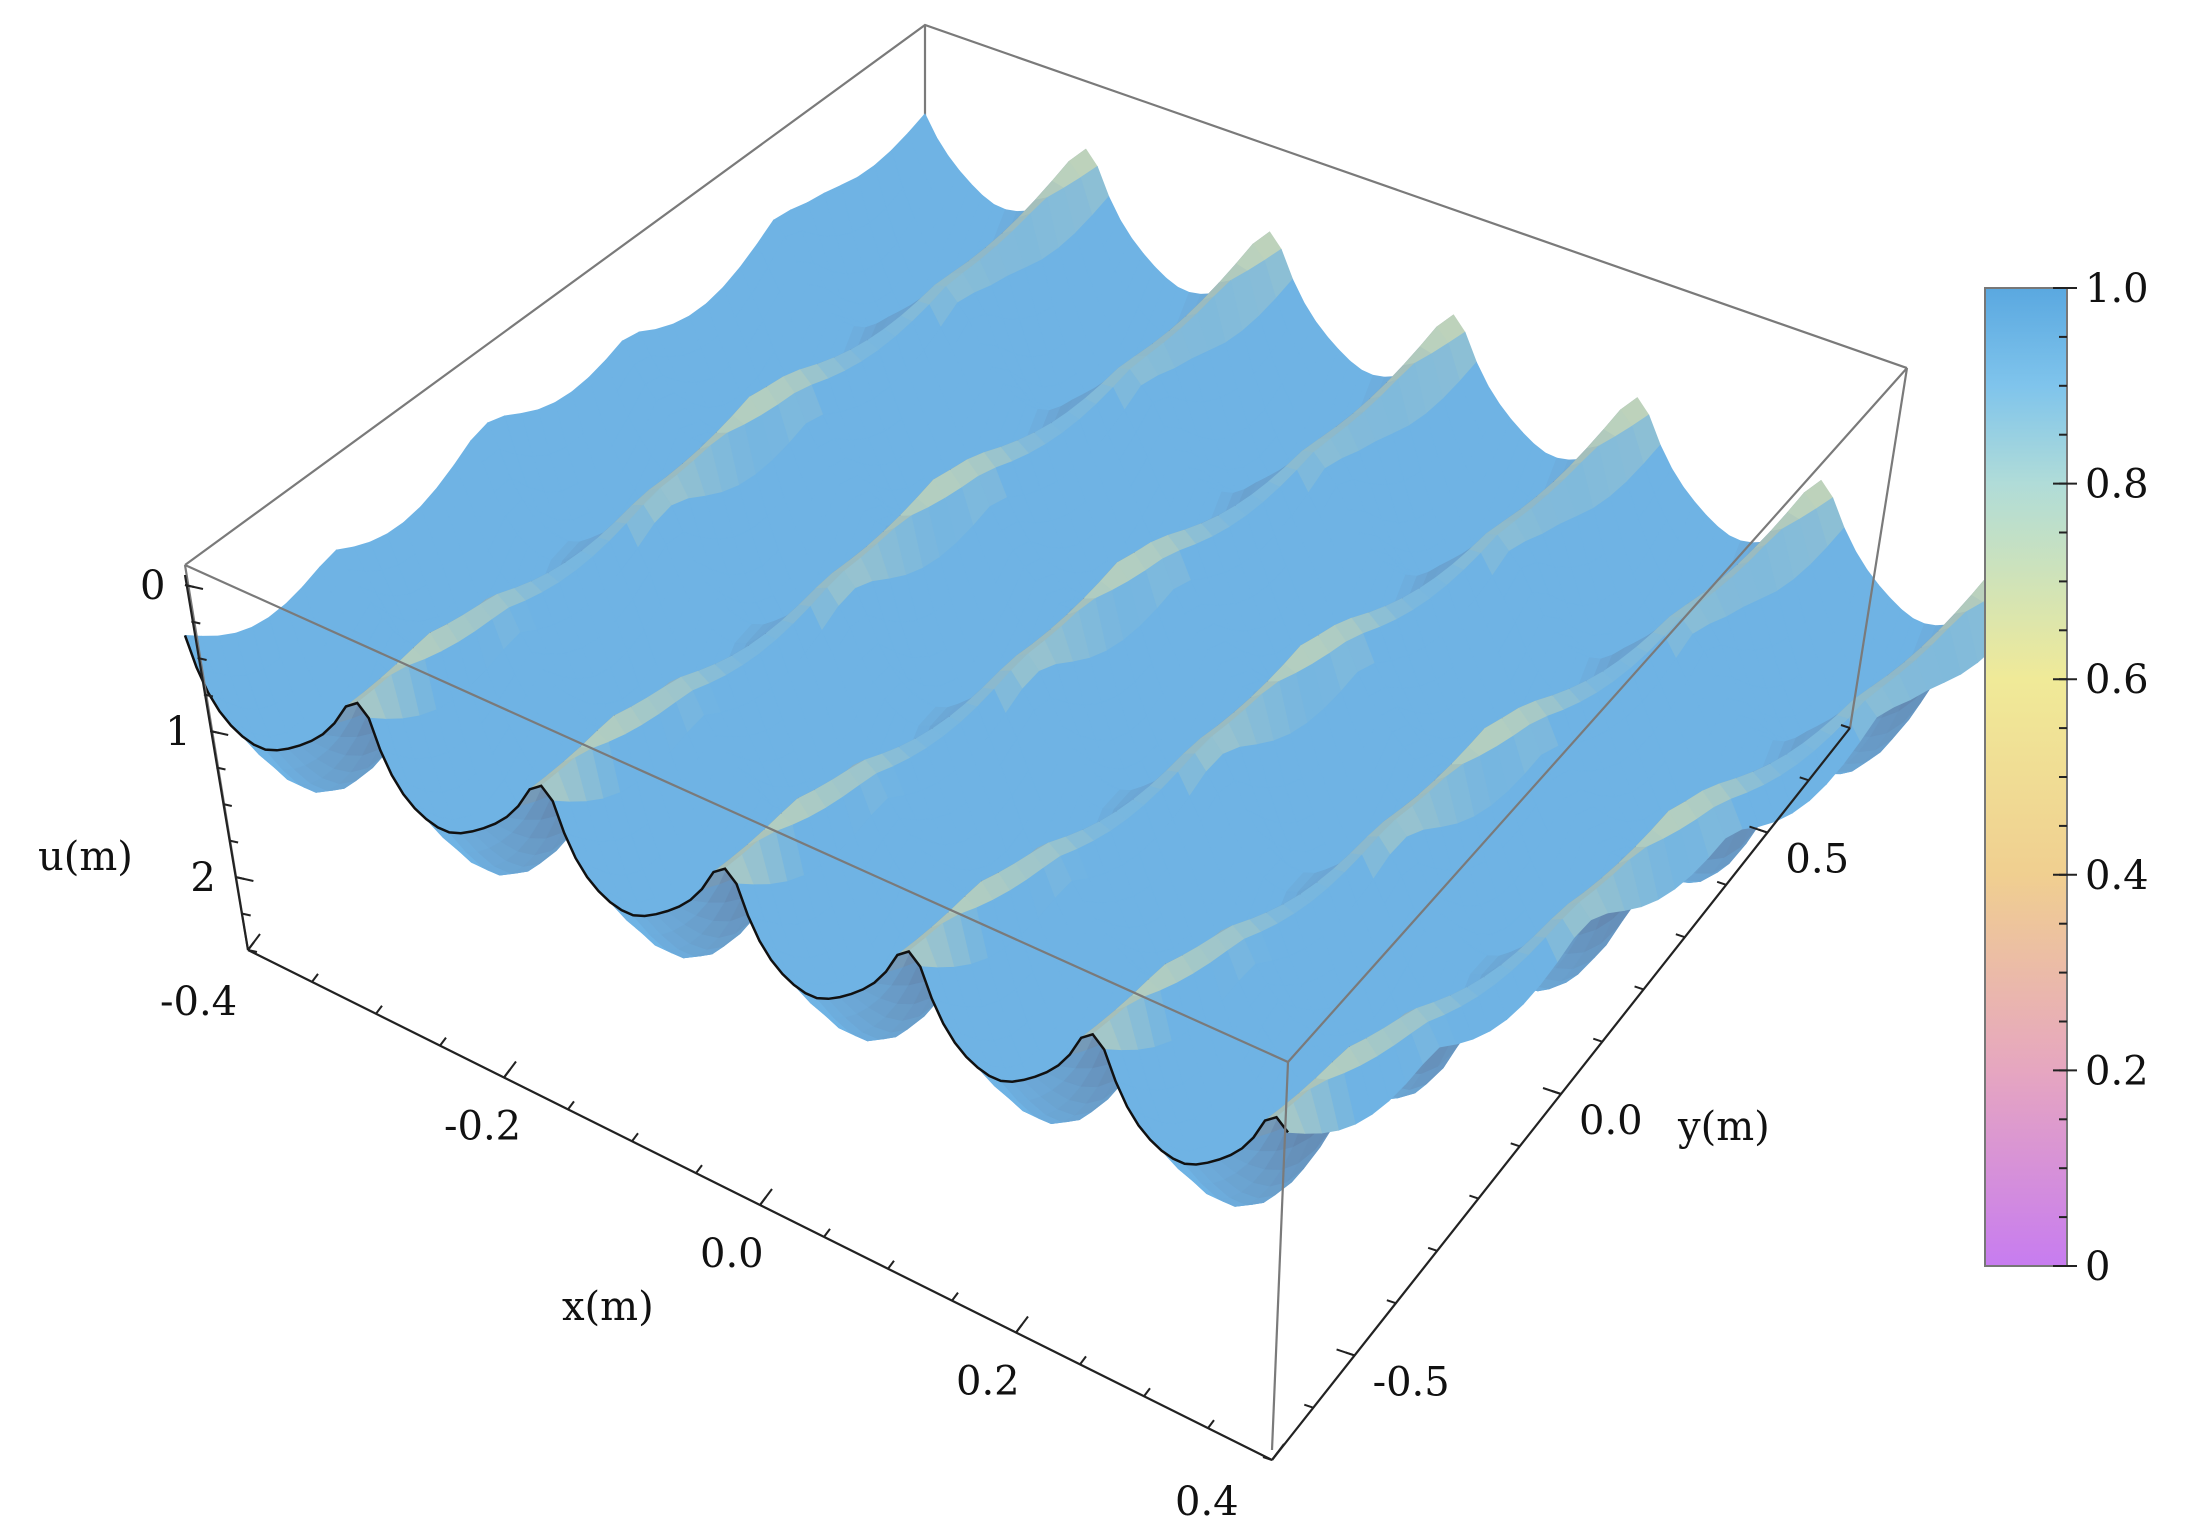 The height and width of the screenshot is (1536, 2191). What do you see at coordinates (988, 1382) in the screenshot?
I see `x-tick-label: 0.2` at bounding box center [988, 1382].